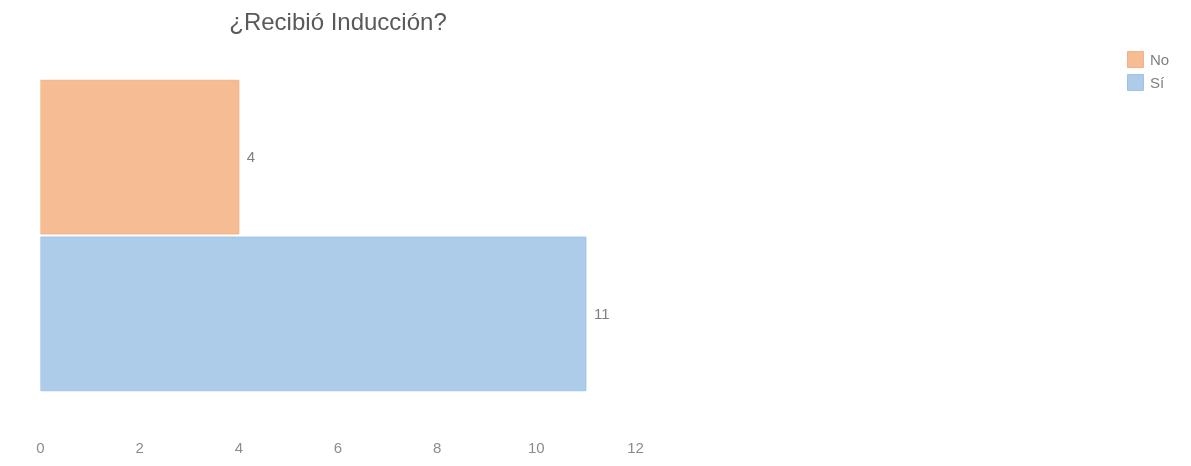 This screenshot has width=1191, height=466. I want to click on legend-label: No, so click(1160, 59).